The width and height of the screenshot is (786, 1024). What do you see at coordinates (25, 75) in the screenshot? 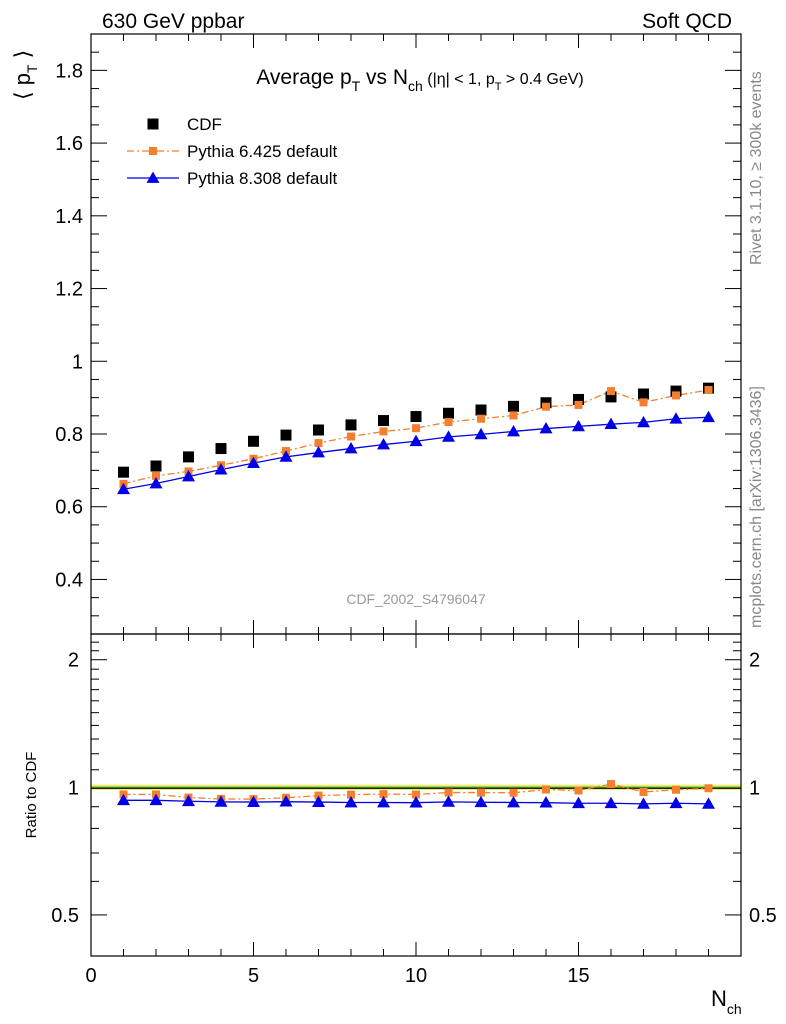
I see `main-y-axis-label: ⟨ pT ⟩` at bounding box center [25, 75].